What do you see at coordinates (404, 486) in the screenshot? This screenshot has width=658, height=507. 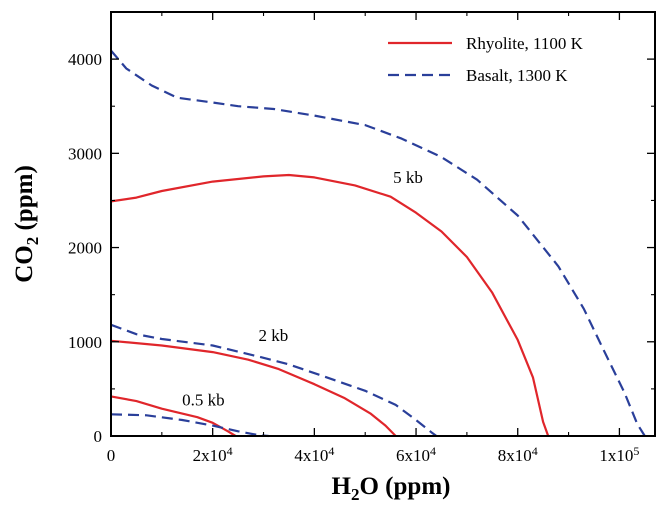 I see `x-axis-title-rest: O (ppm)` at bounding box center [404, 486].